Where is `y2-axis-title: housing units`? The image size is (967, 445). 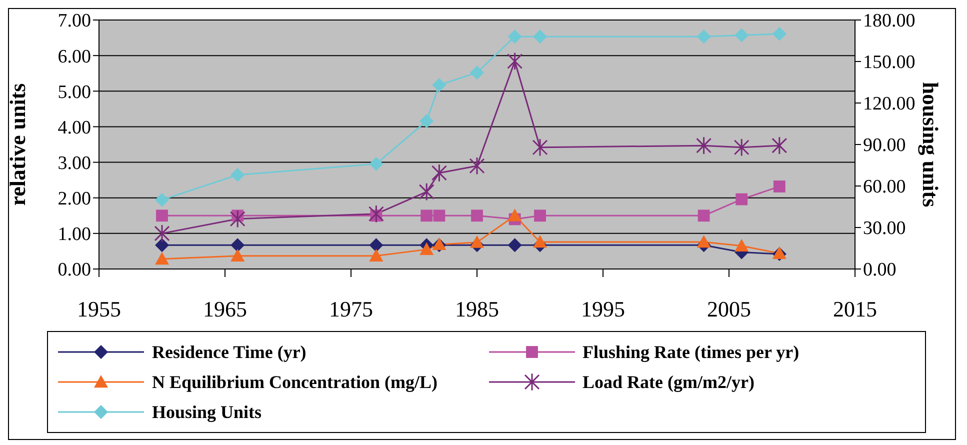
y2-axis-title: housing units is located at coordinates (931, 145).